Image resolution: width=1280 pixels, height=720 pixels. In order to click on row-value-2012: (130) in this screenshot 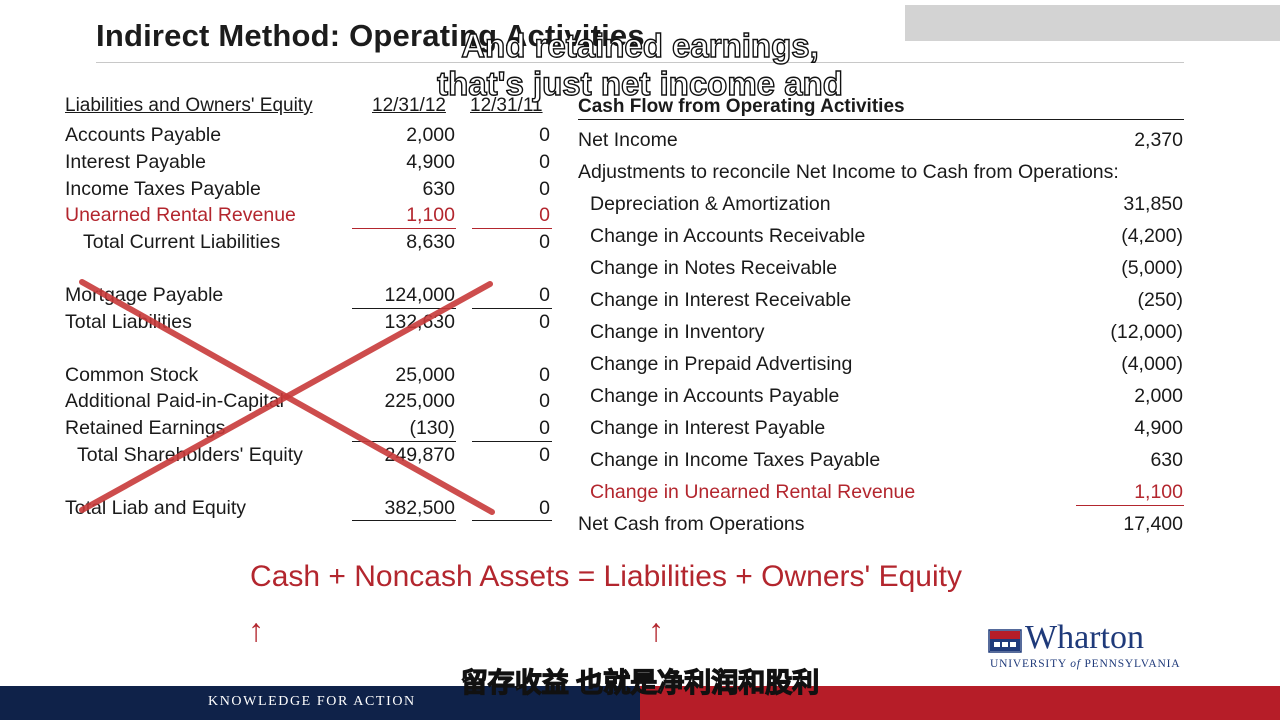, I will do `click(432, 428)`.